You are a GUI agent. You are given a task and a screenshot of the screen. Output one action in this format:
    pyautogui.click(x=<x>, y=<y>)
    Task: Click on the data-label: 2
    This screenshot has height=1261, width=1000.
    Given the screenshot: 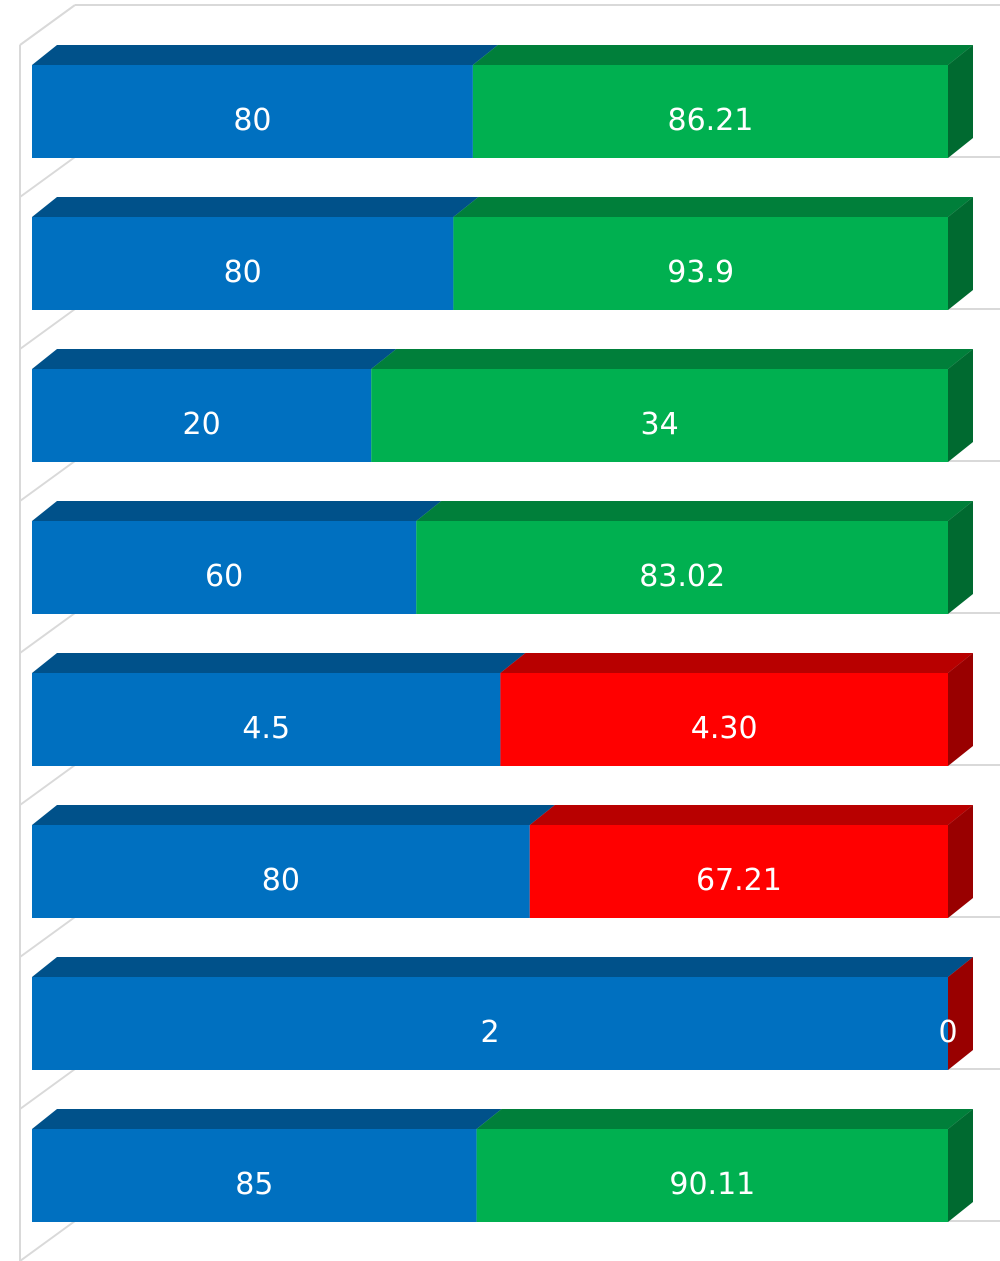 What is the action you would take?
    pyautogui.click(x=489, y=1032)
    